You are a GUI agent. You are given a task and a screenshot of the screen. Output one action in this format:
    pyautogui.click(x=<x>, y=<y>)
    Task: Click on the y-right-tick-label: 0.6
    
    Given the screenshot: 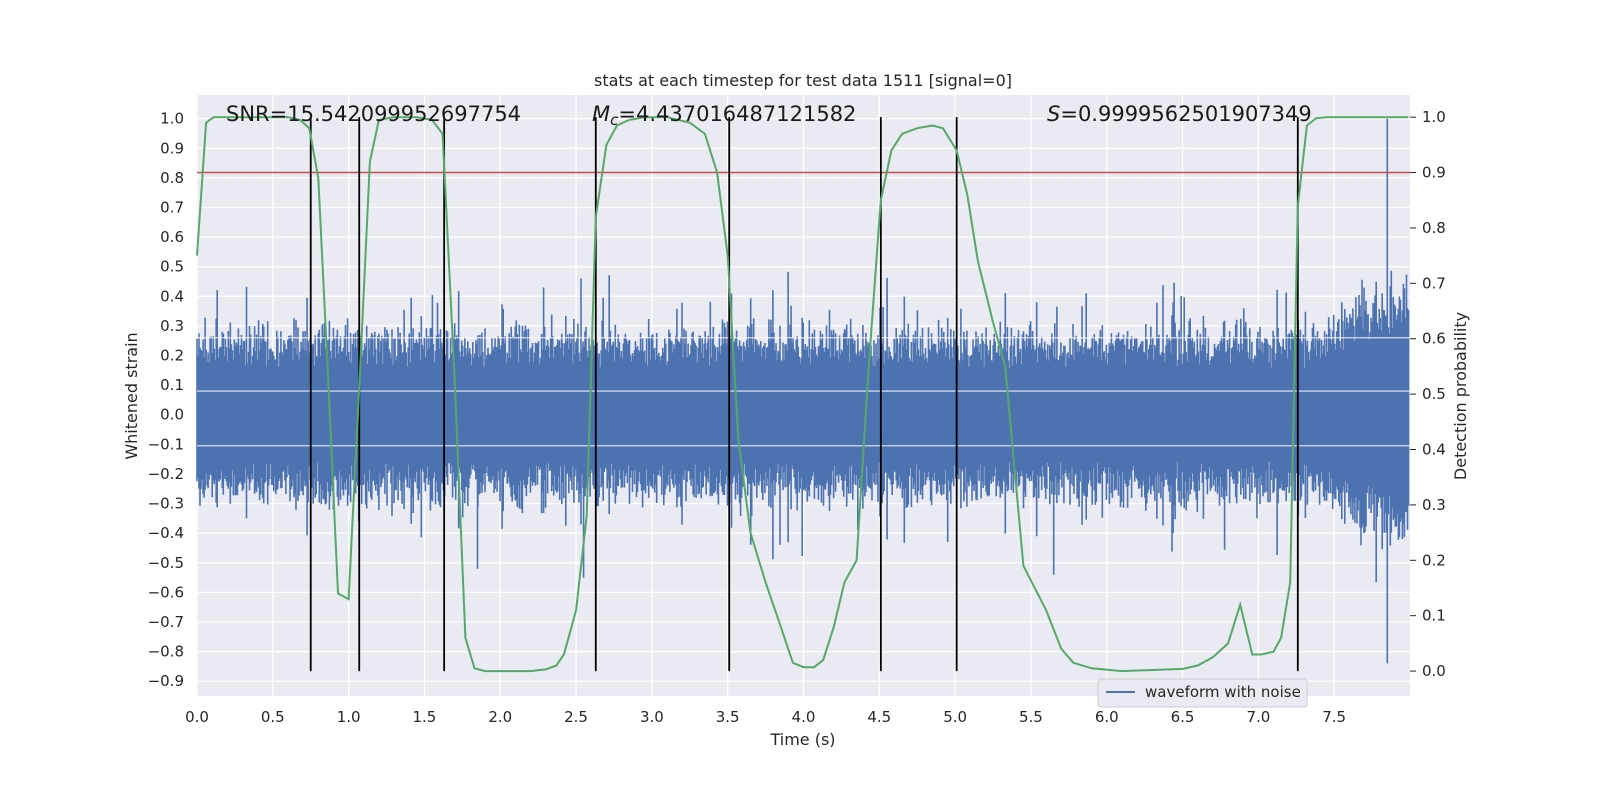 What is the action you would take?
    pyautogui.click(x=1434, y=339)
    